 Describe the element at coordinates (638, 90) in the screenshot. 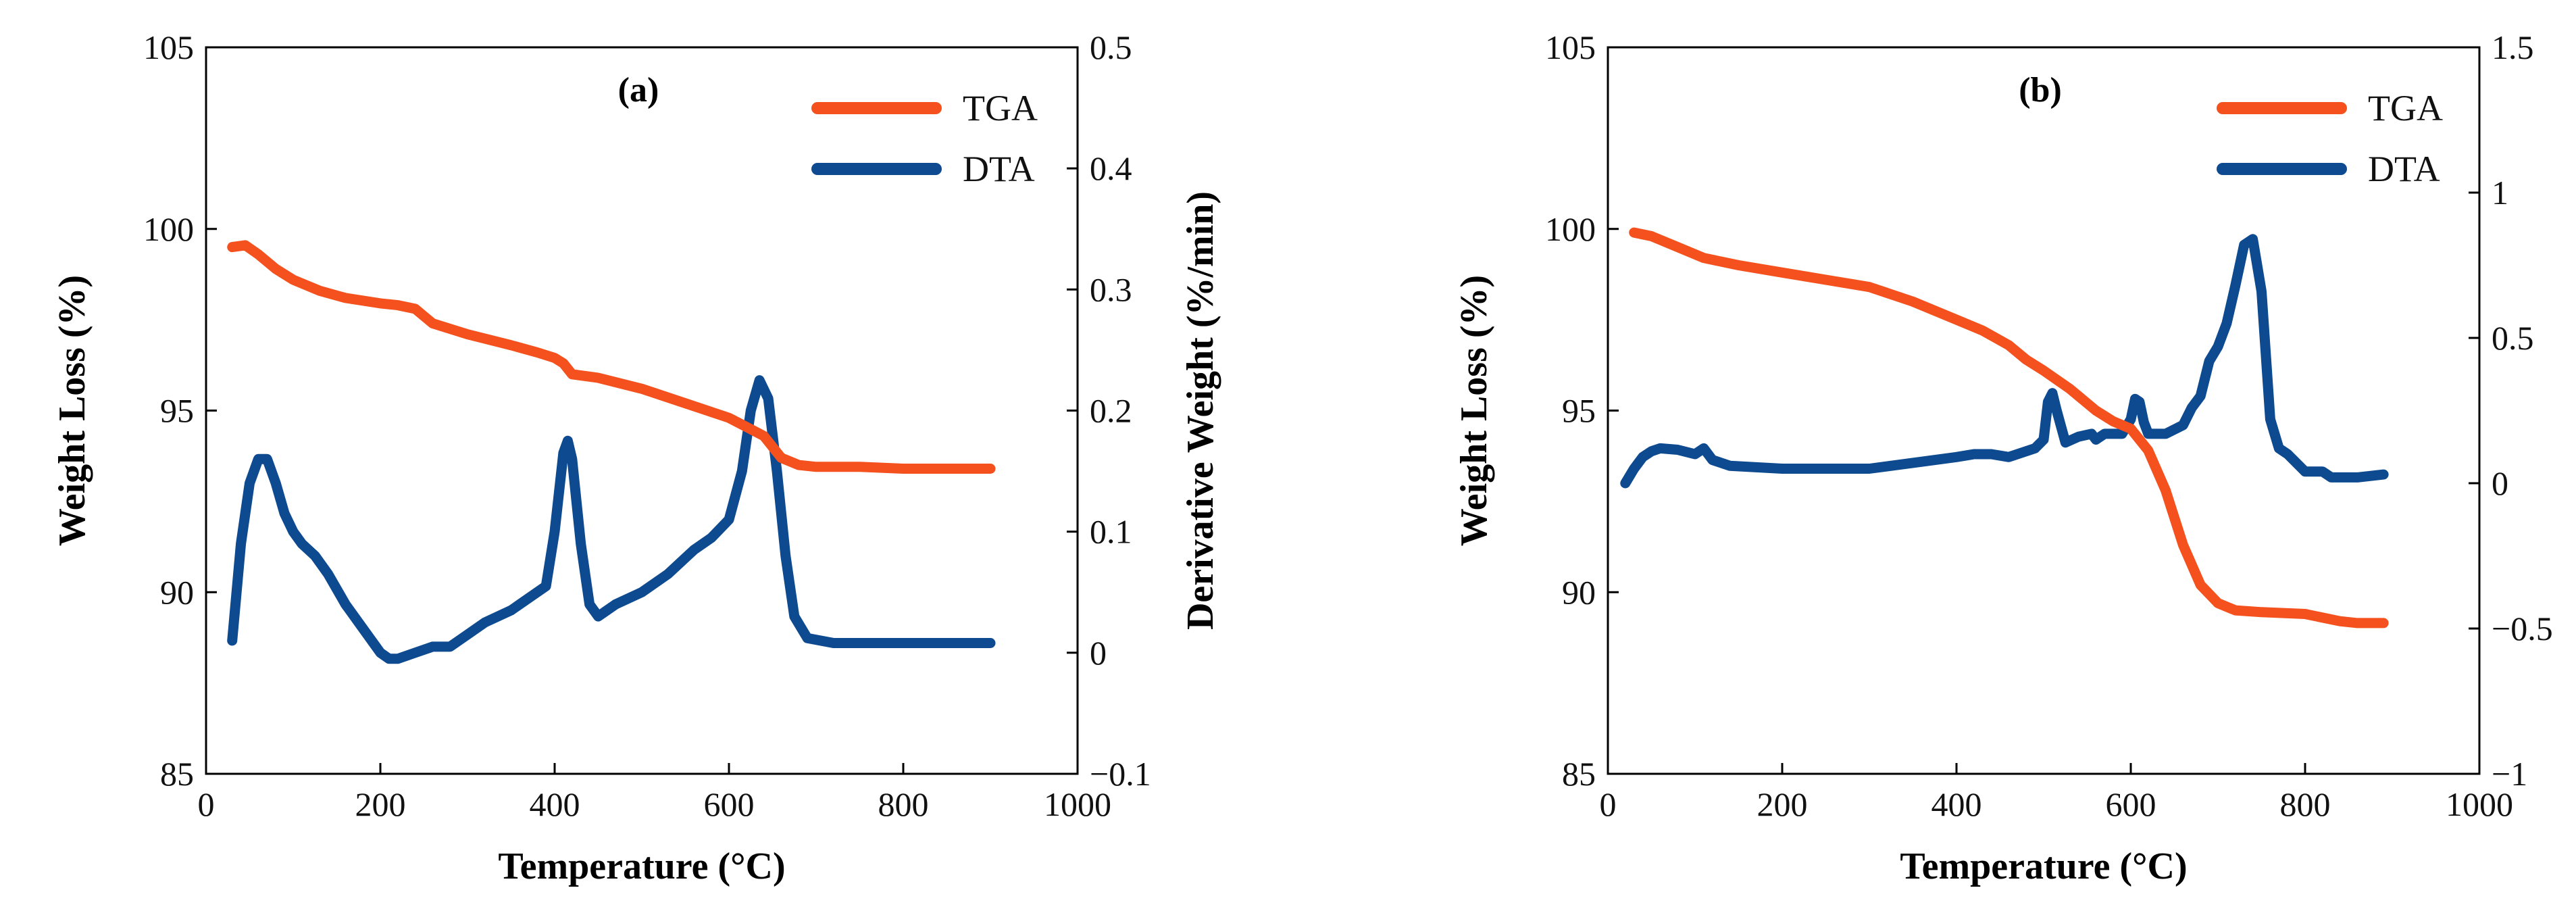

I see `panel-label: (a)` at that location.